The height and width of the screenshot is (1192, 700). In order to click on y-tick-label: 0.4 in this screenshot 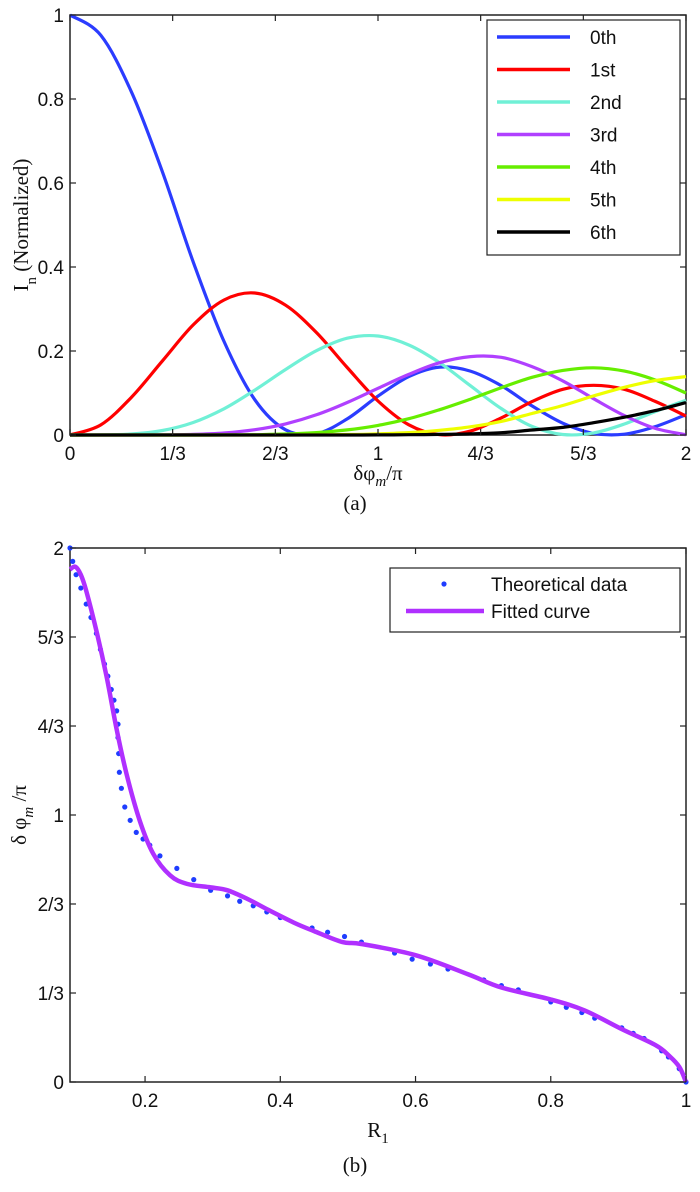, I will do `click(51, 268)`.